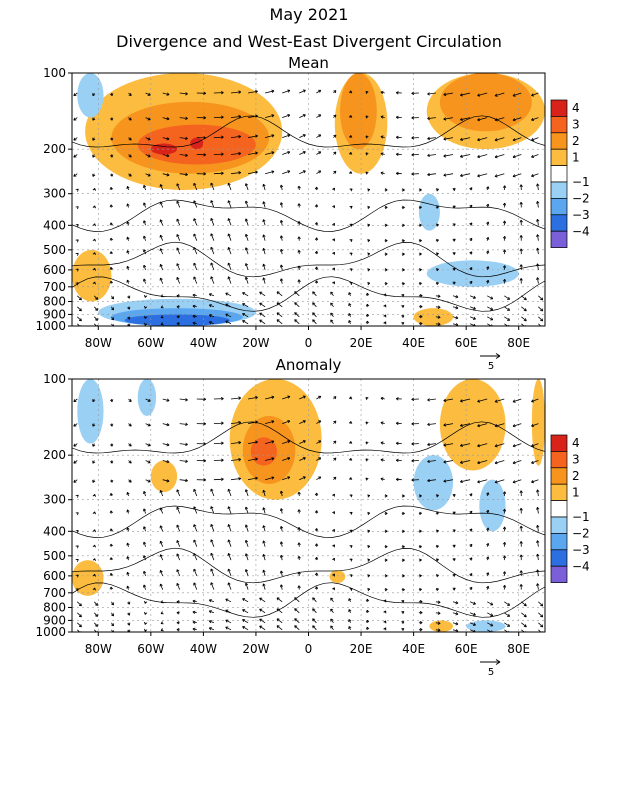  Describe the element at coordinates (581, 182) in the screenshot. I see `colorbar-label: −1` at that location.